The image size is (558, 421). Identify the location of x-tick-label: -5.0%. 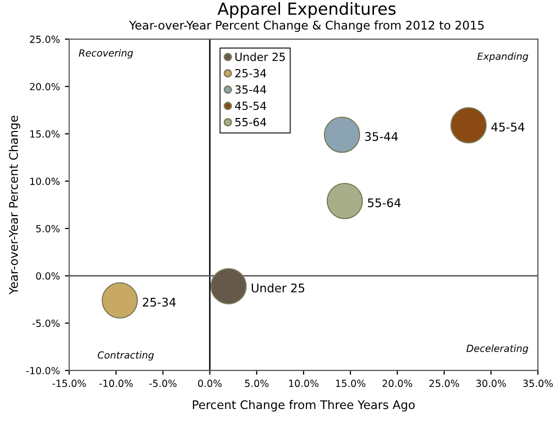
(163, 384).